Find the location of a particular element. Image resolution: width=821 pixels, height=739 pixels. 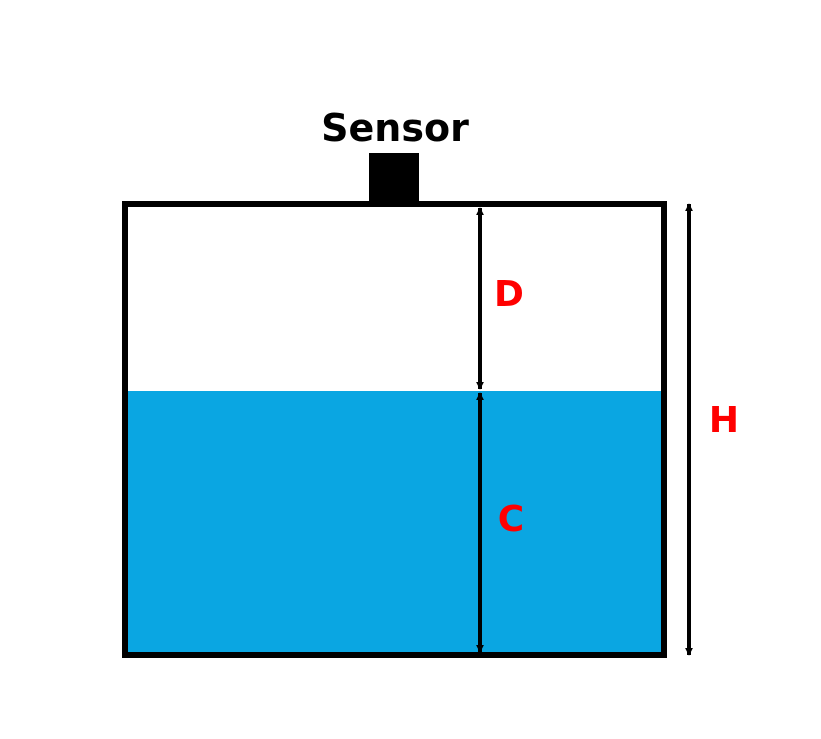

sensor-block is located at coordinates (394, 178).